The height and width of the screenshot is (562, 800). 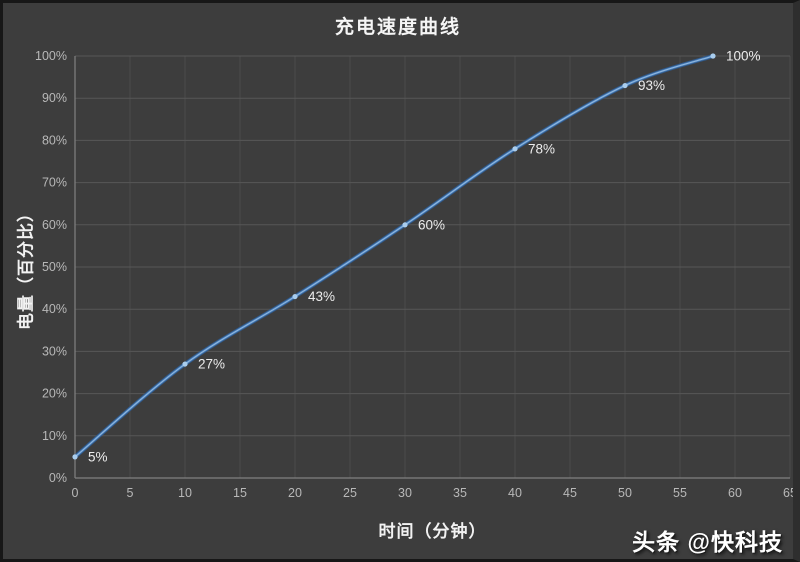 What do you see at coordinates (651, 85) in the screenshot?
I see `data-point-label: 93%` at bounding box center [651, 85].